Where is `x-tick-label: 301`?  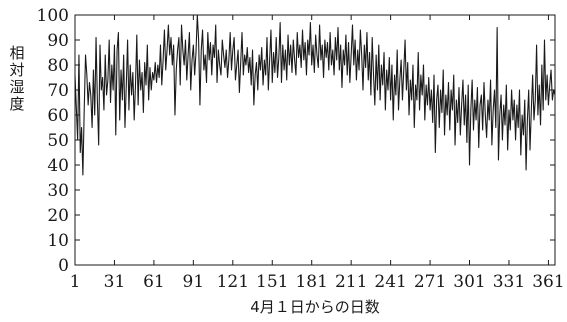
x-tick-label: 301 is located at coordinates (469, 282).